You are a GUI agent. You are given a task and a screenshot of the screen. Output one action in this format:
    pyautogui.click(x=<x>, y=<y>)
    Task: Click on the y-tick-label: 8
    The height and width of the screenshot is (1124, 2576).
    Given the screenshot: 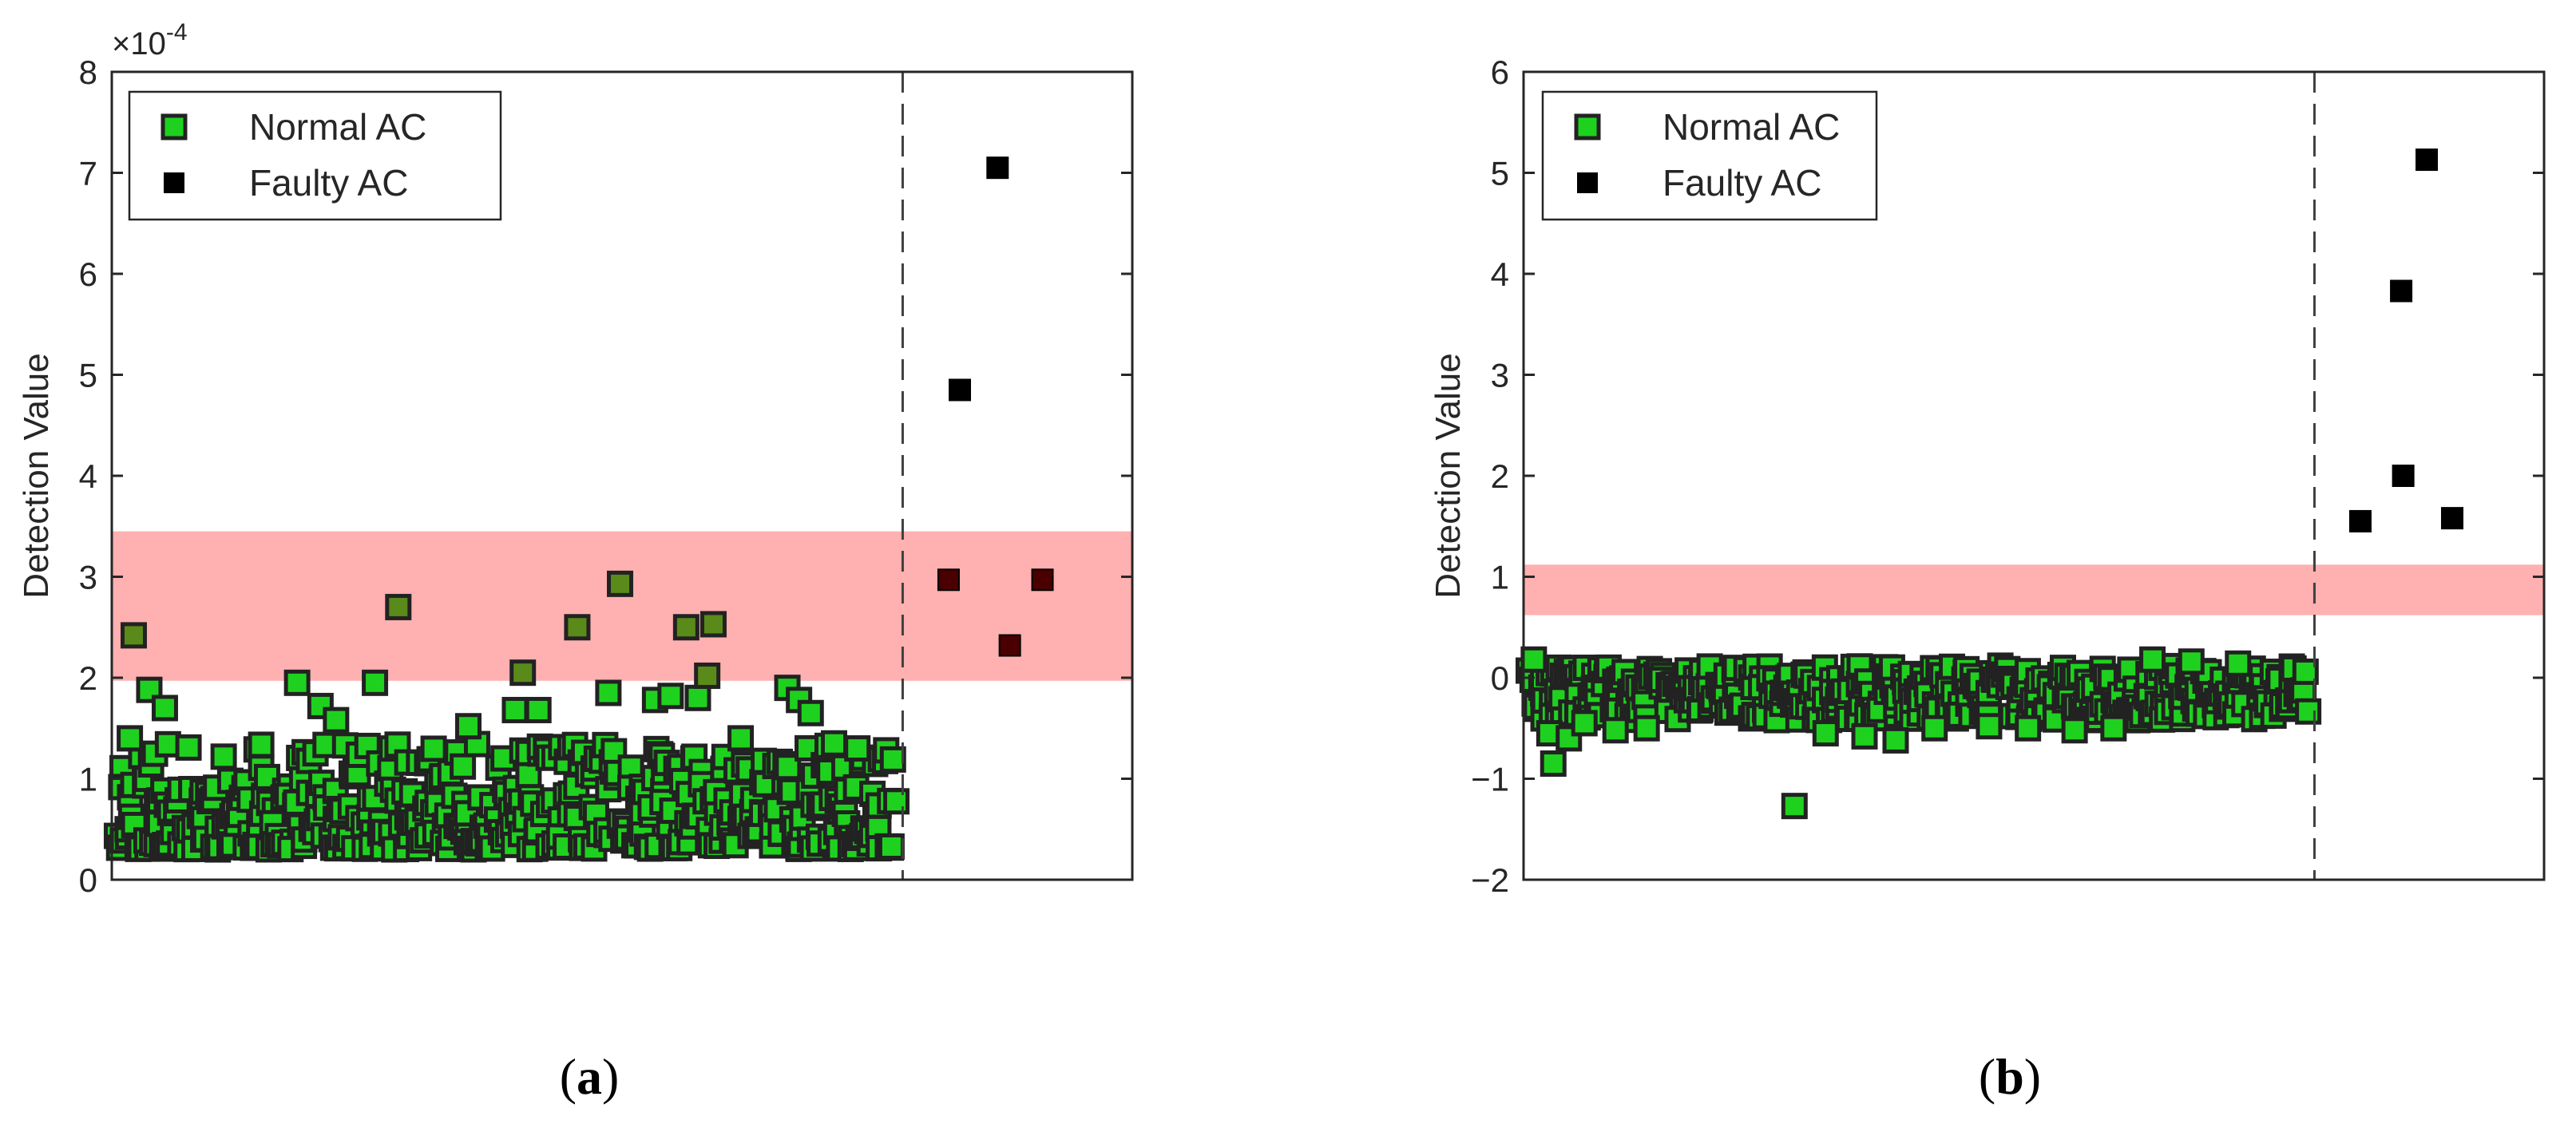 What is the action you would take?
    pyautogui.click(x=88, y=72)
    